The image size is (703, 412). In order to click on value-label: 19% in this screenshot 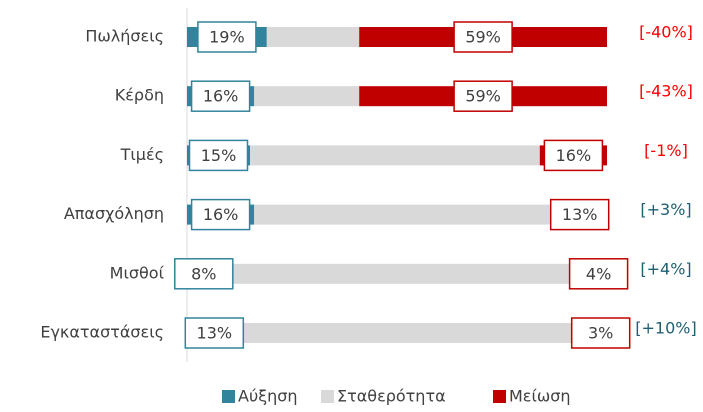, I will do `click(227, 37)`.